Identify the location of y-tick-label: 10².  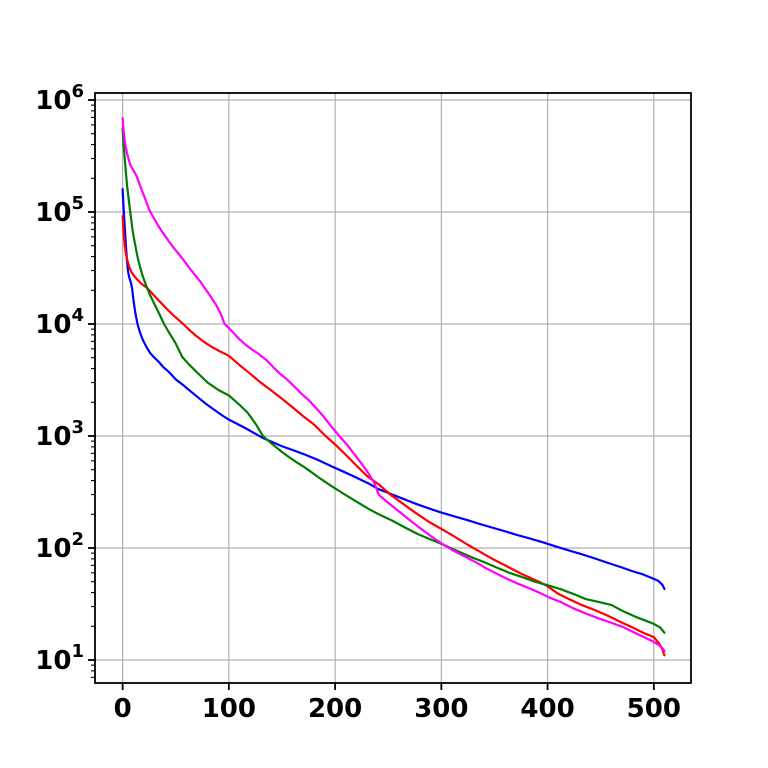
(59, 546).